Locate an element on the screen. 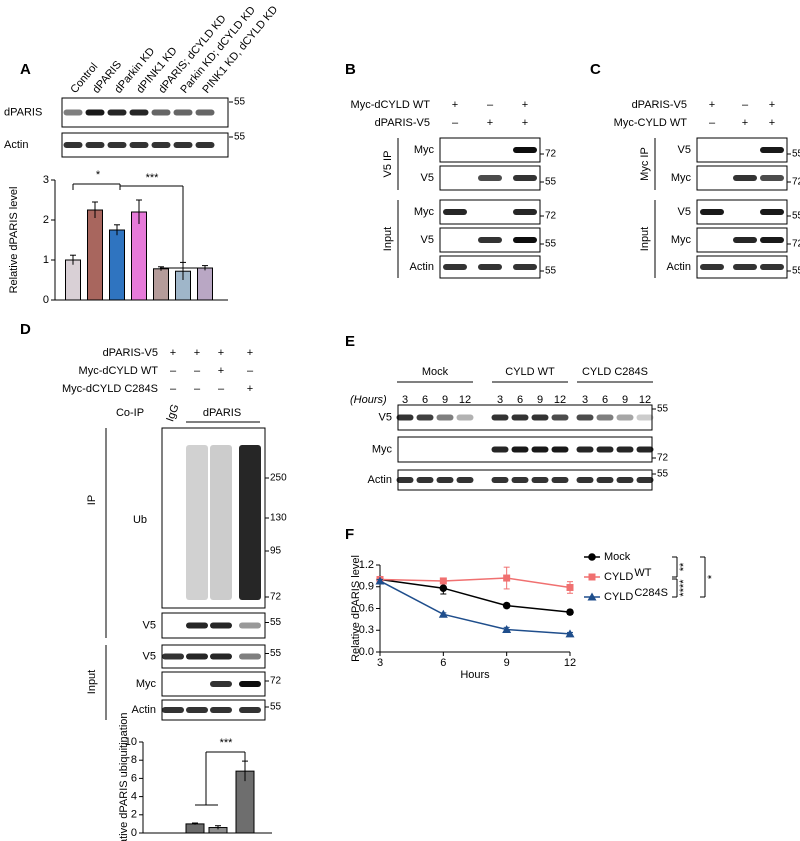 The width and height of the screenshot is (800, 841). hour-label: 12 is located at coordinates (645, 400).